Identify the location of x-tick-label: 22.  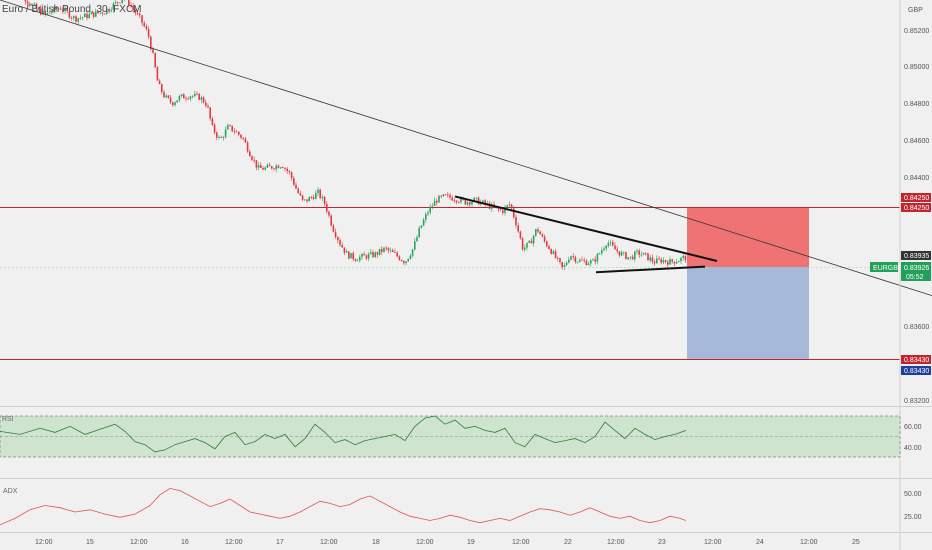
(568, 542).